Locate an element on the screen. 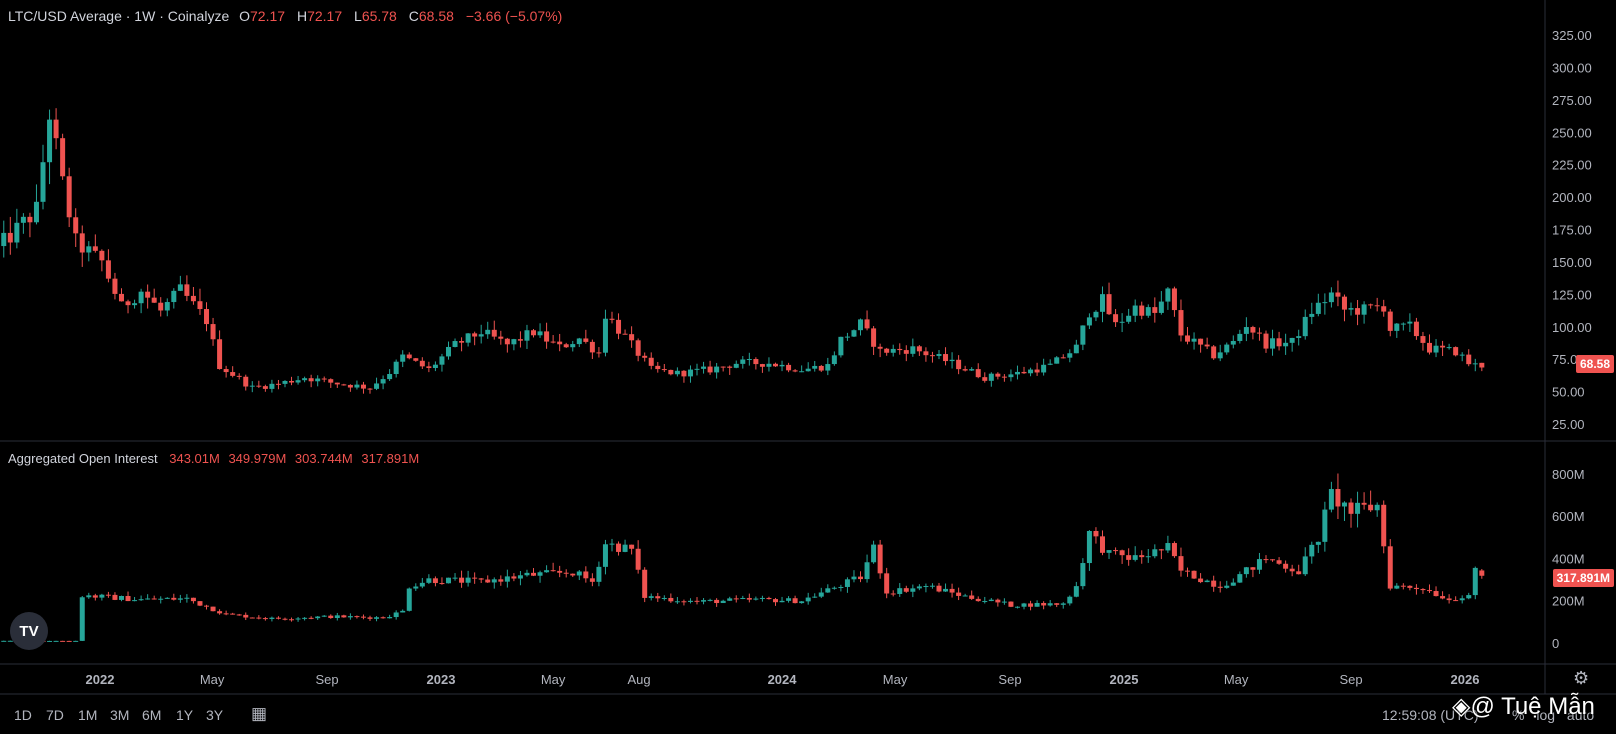 This screenshot has width=1616, height=734. range-1m-button: 1M is located at coordinates (88, 715).